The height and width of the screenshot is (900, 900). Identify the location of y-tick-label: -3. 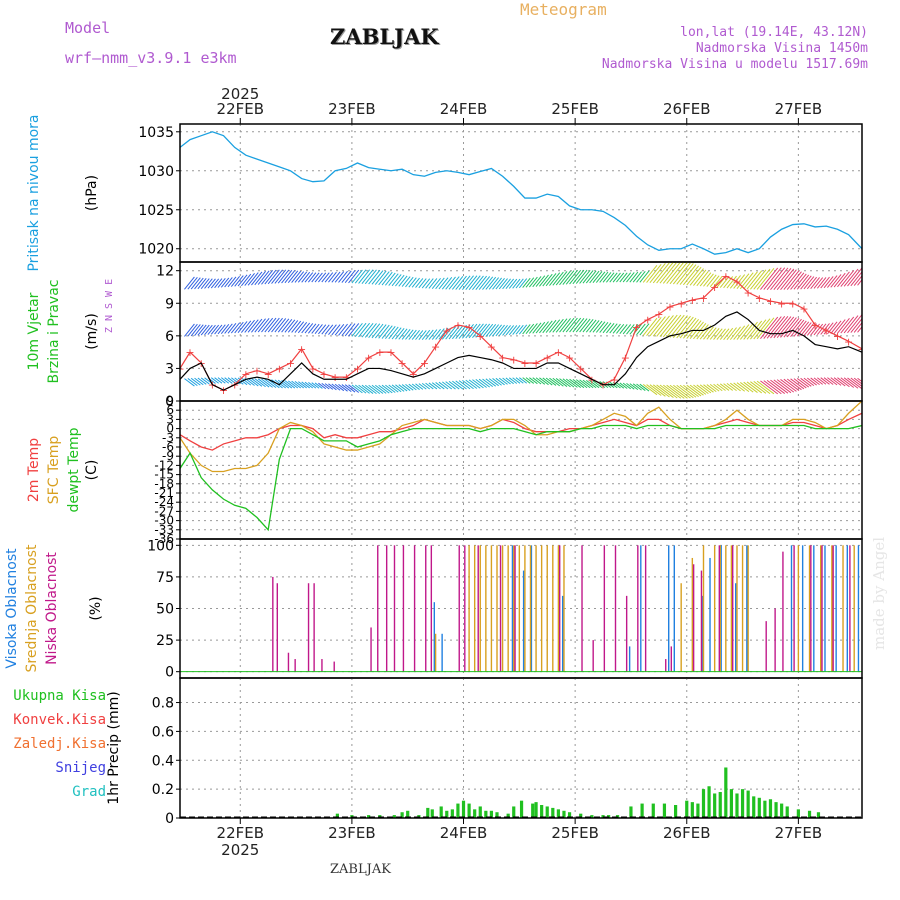
(168, 438).